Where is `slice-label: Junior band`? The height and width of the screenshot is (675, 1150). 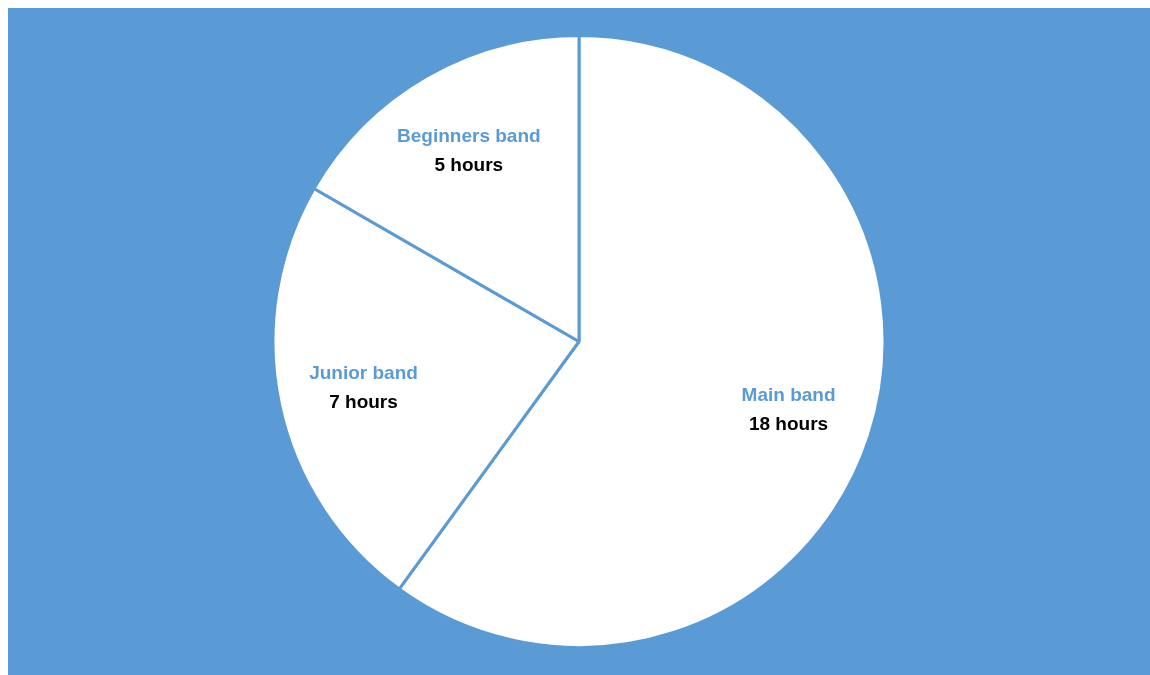
slice-label: Junior band is located at coordinates (363, 372).